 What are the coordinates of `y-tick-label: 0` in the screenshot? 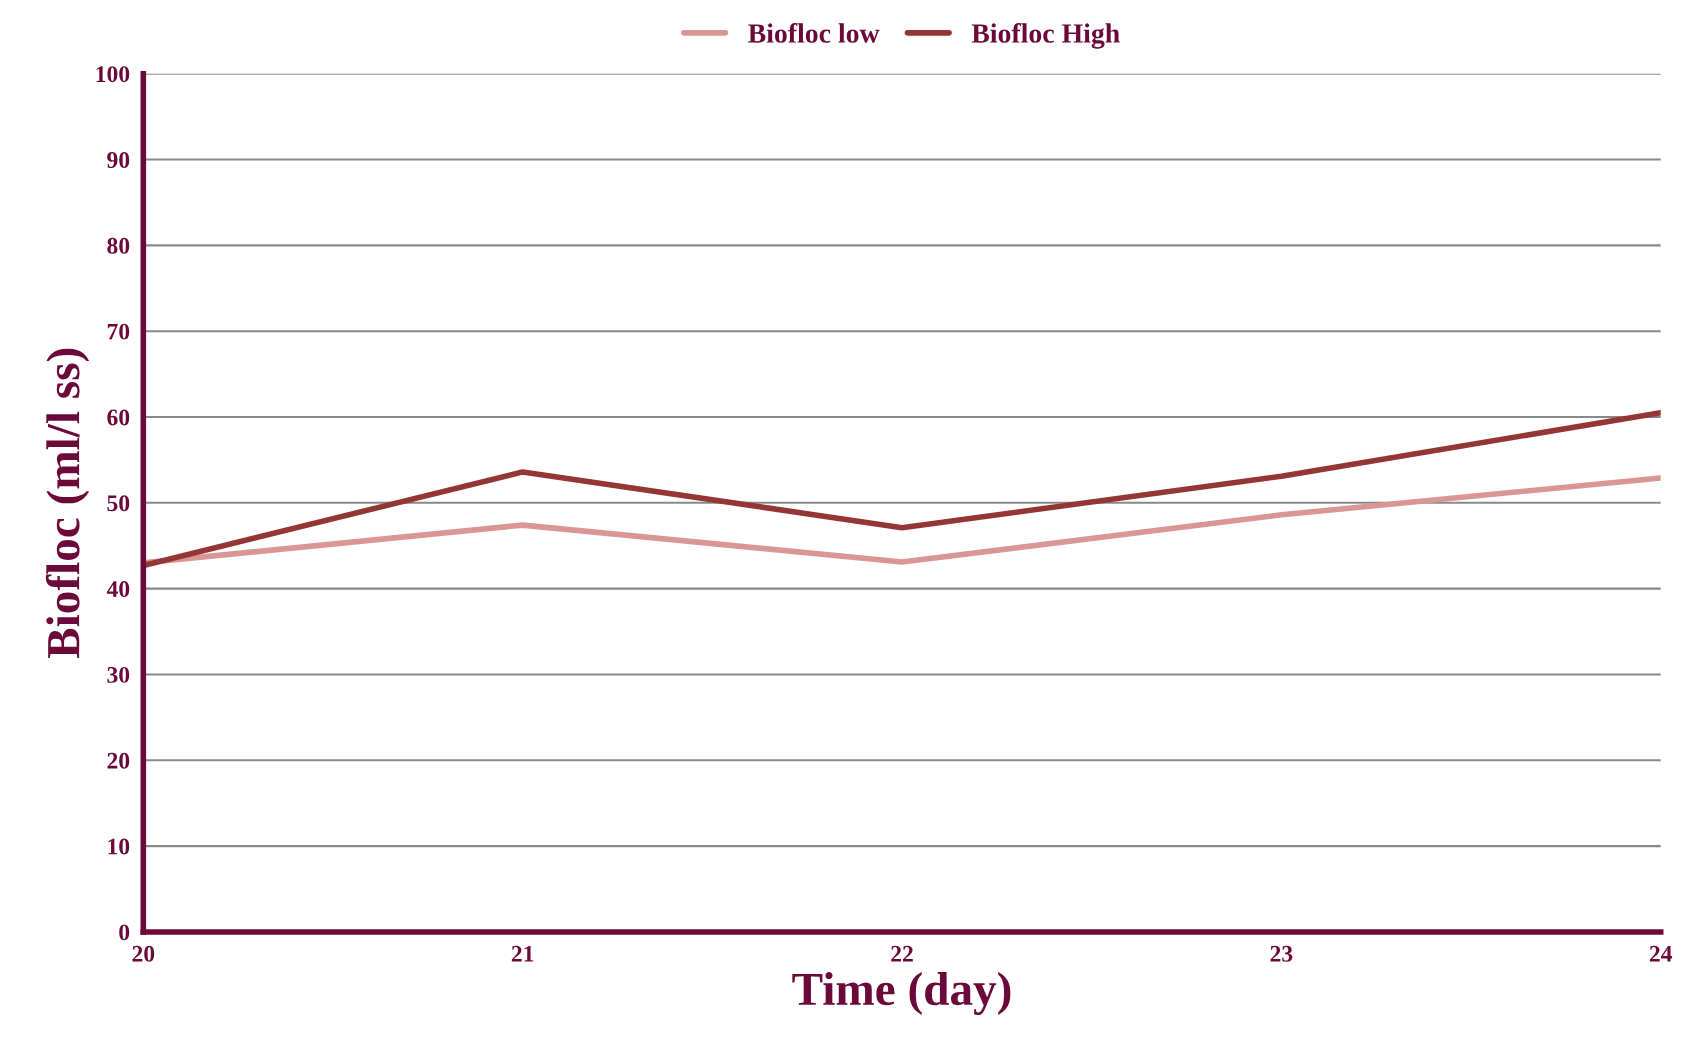 It's located at (124, 932).